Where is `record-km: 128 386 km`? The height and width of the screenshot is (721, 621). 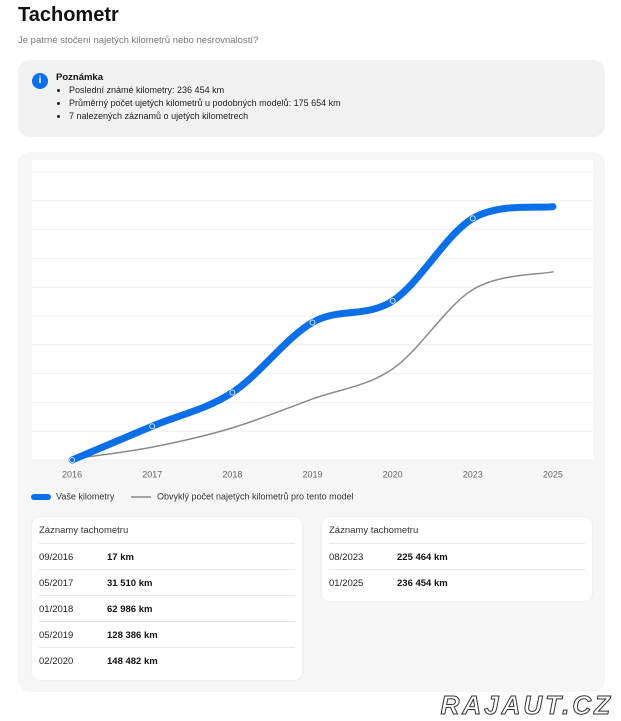
record-km: 128 386 km is located at coordinates (132, 635).